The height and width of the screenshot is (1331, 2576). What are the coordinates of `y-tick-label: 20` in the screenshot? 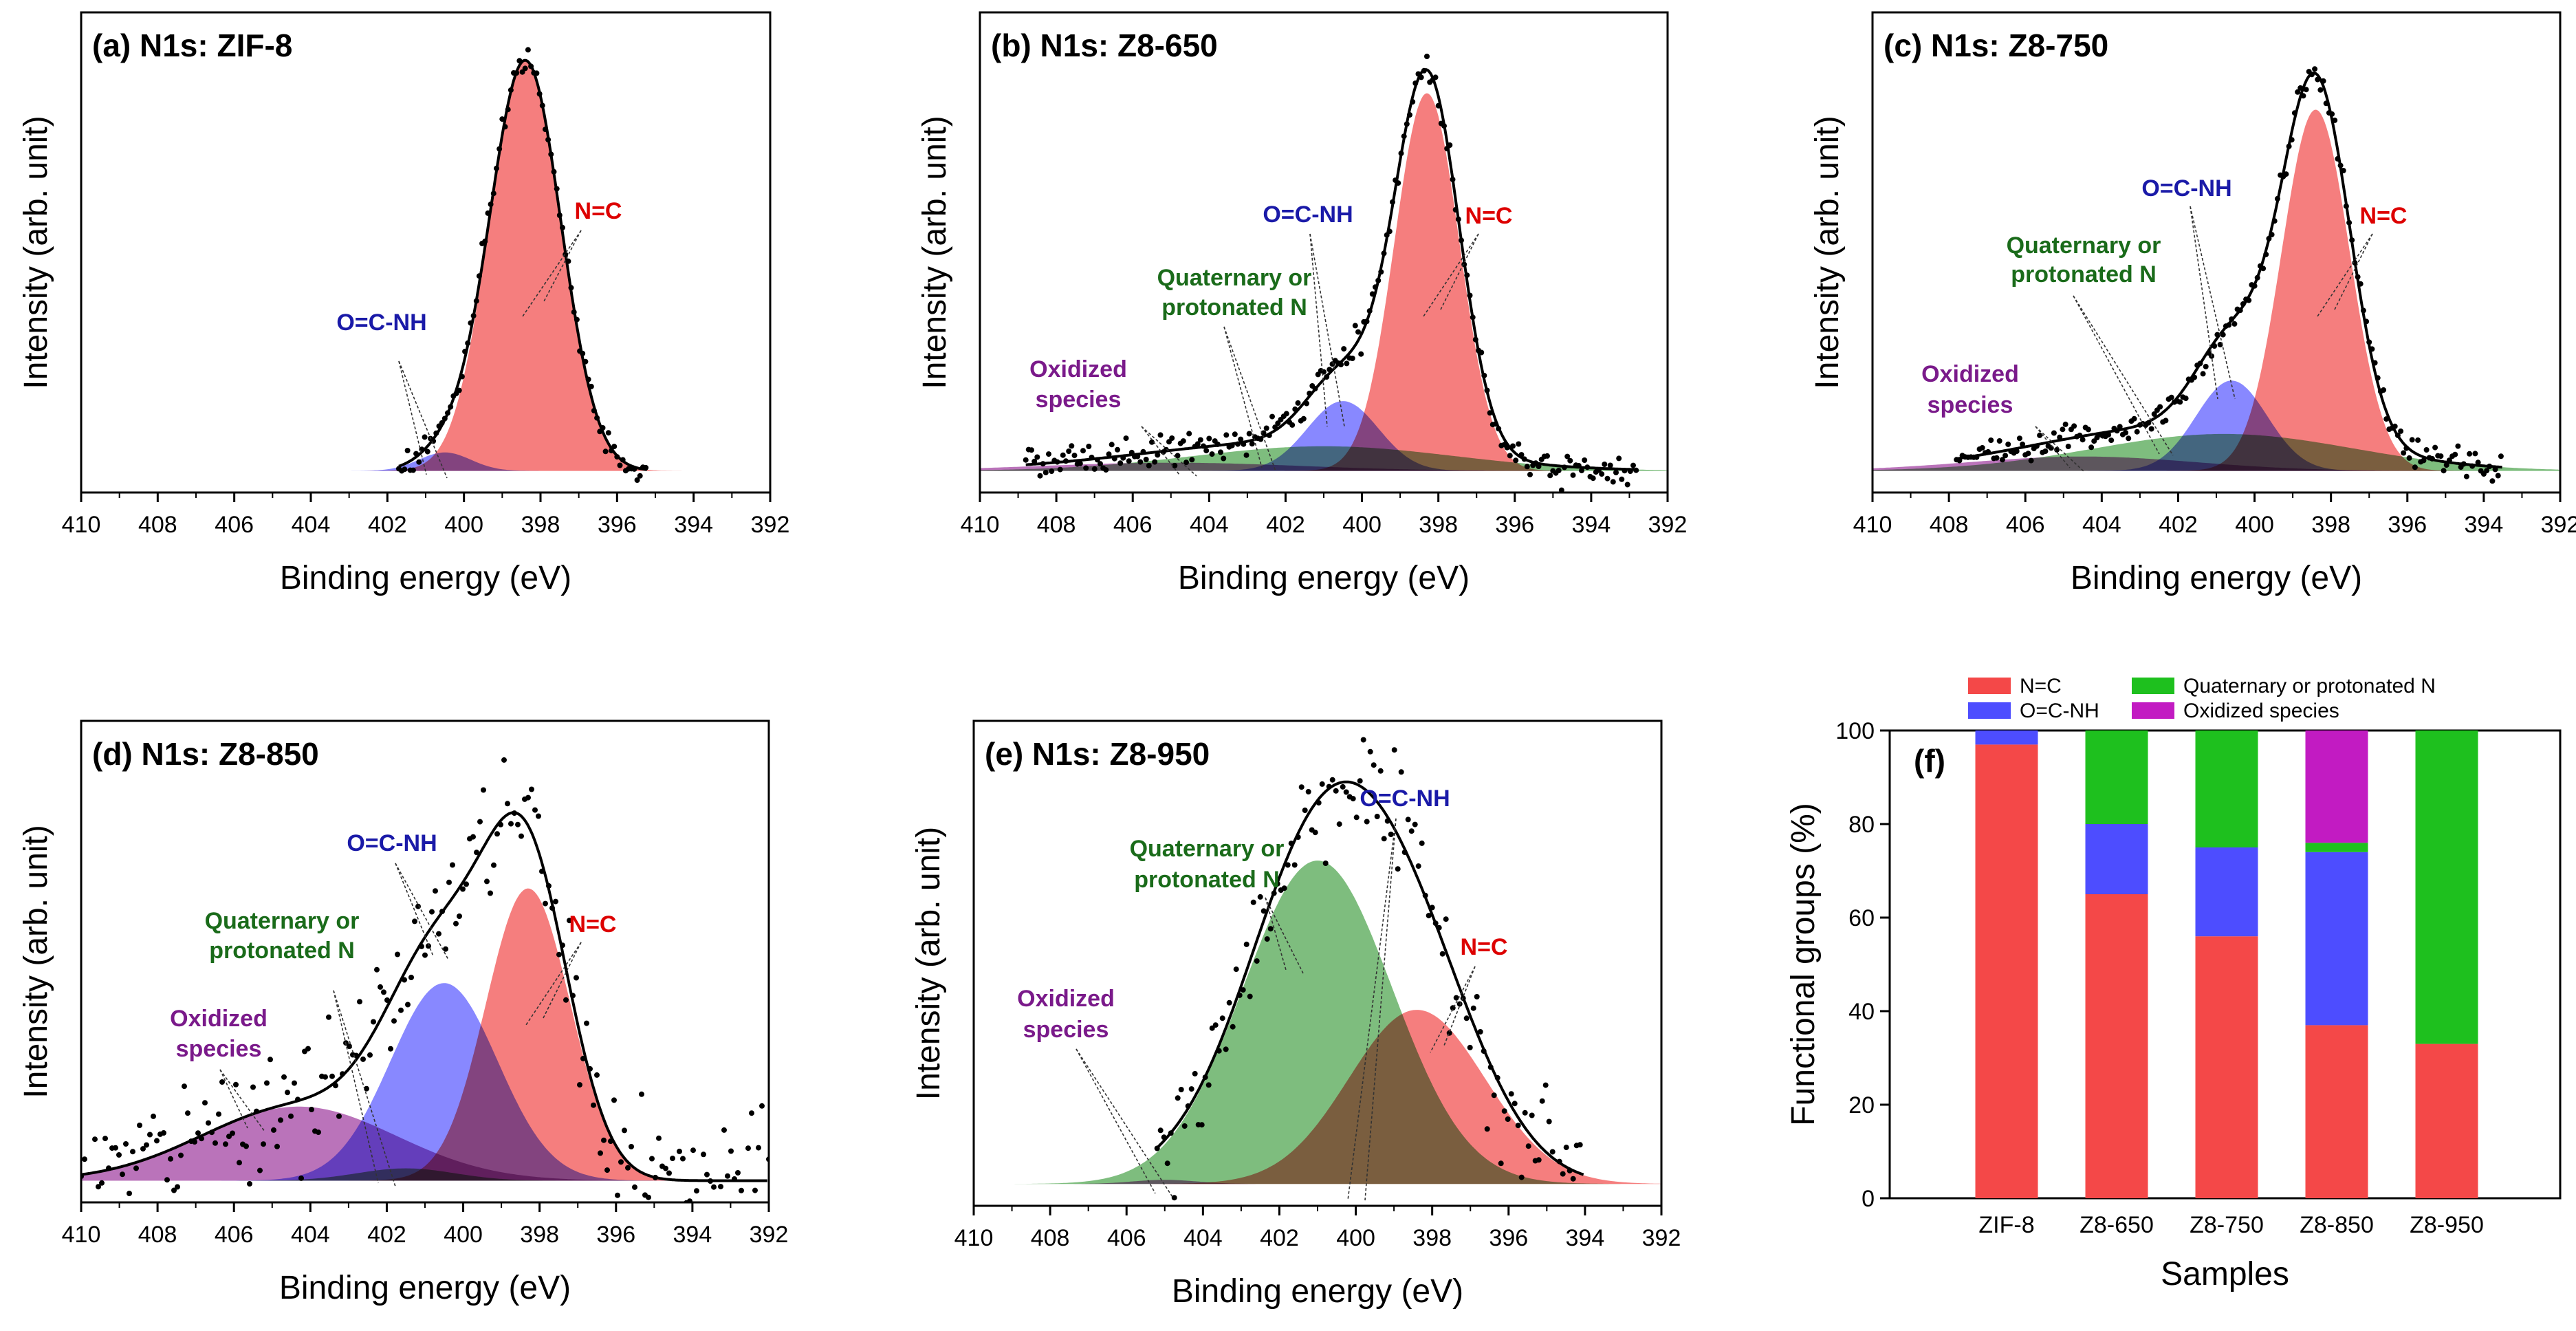 It's located at (1861, 1105).